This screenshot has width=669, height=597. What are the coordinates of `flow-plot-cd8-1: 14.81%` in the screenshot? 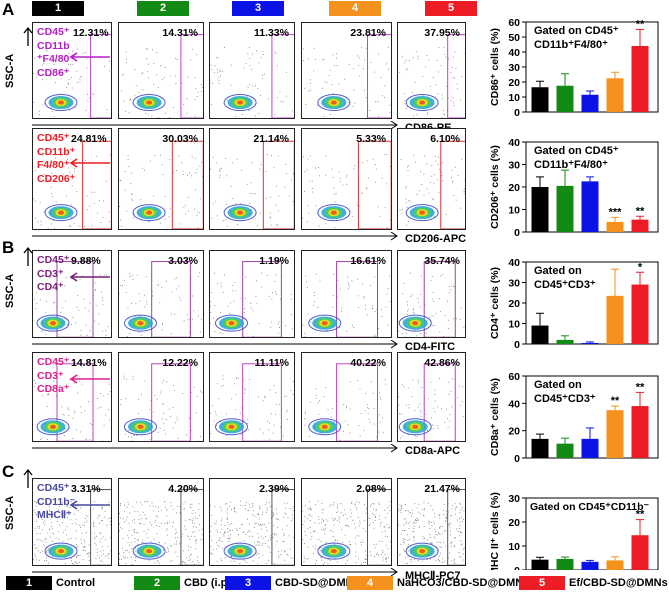 It's located at (72, 397).